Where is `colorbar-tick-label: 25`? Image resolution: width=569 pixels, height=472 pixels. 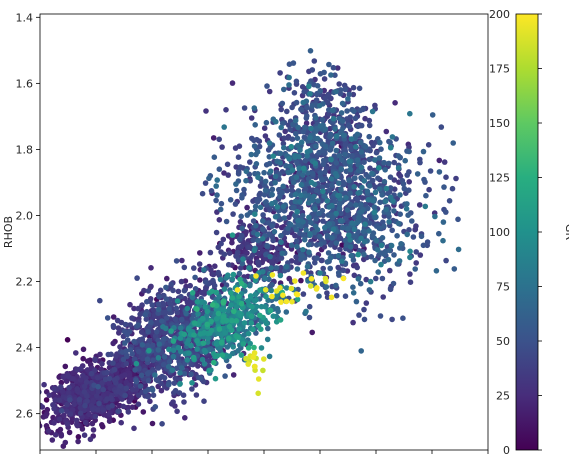
colorbar-tick-label: 25 is located at coordinates (503, 396).